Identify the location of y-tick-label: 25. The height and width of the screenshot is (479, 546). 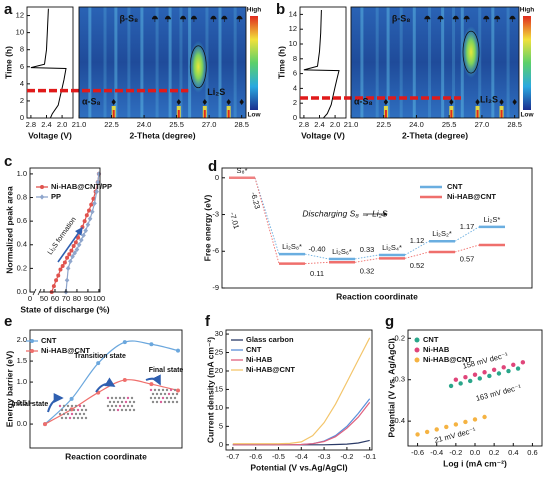
(219, 352).